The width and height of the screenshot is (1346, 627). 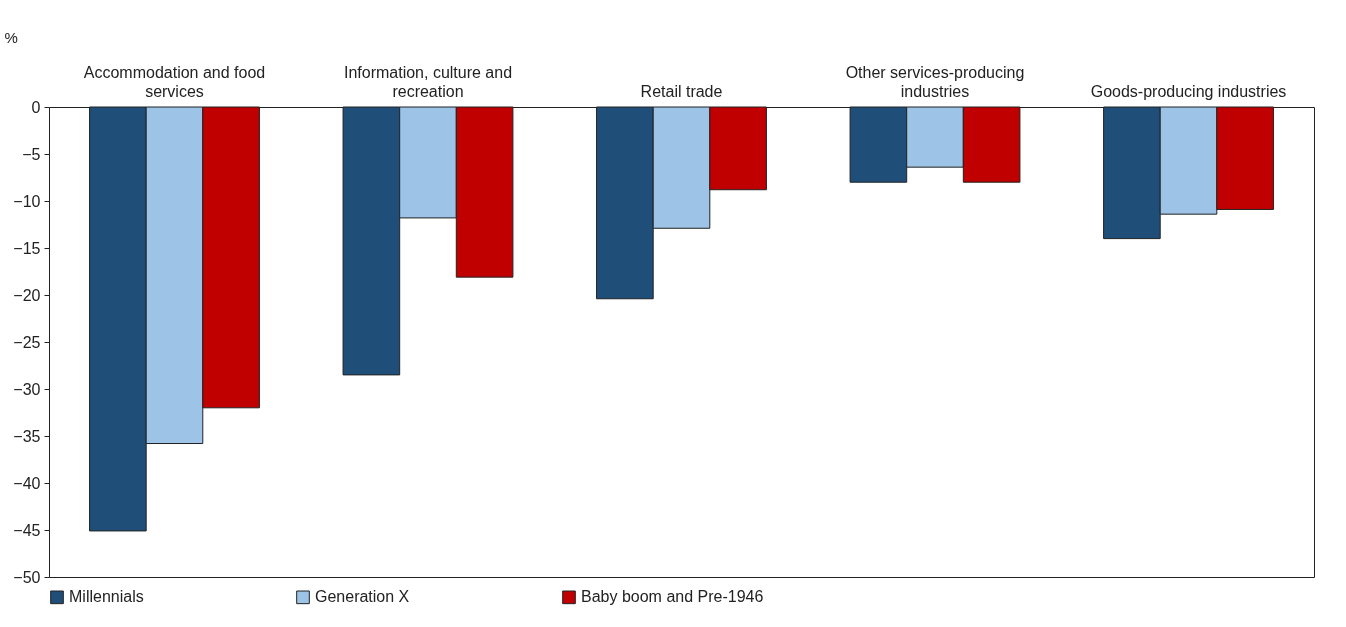 I want to click on y-tick-label: −40, so click(x=27, y=483).